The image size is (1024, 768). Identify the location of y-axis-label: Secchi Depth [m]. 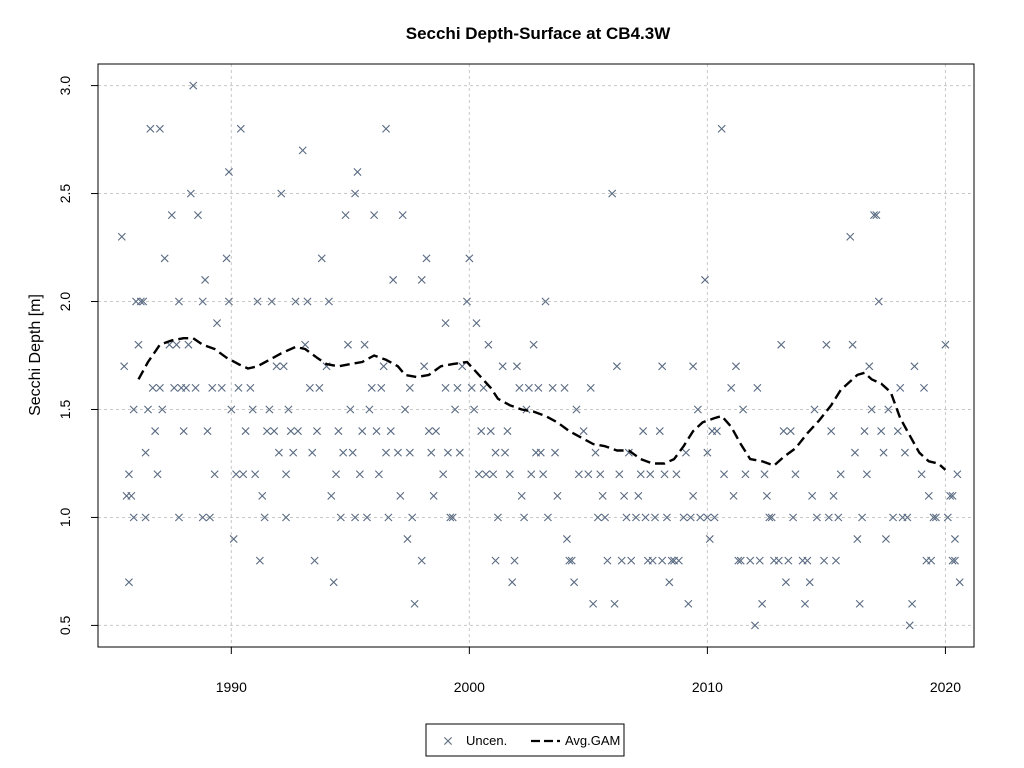
(35, 355).